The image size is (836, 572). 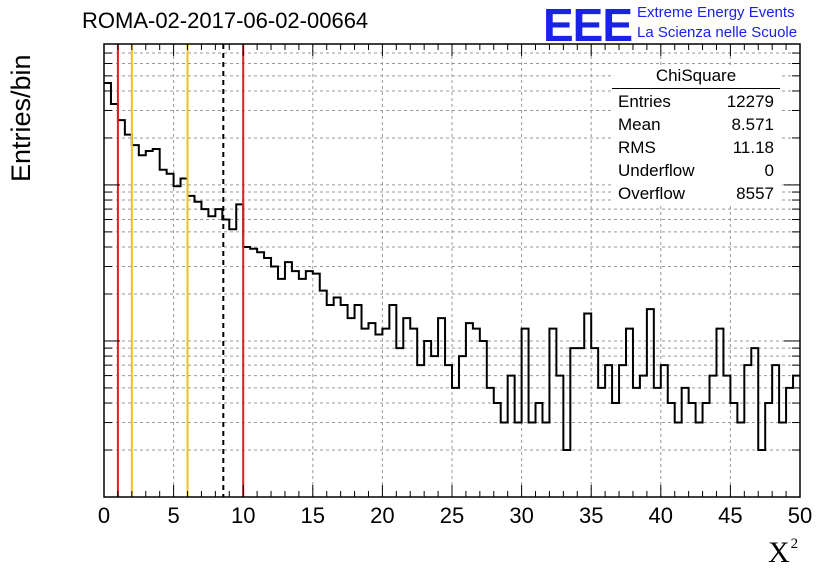 What do you see at coordinates (696, 147) in the screenshot?
I see `stats-row-rms: RMS 11.18` at bounding box center [696, 147].